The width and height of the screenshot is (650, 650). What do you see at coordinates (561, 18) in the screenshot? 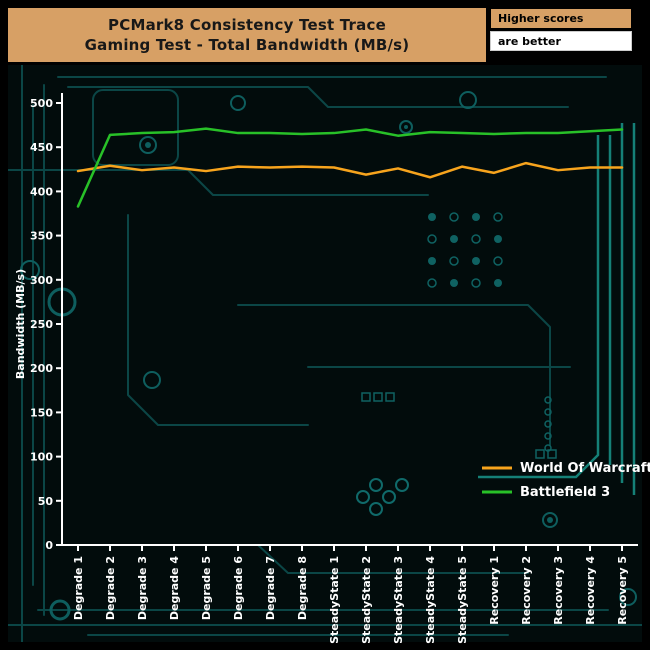
I see `higher-scores-note: Higher scores` at bounding box center [561, 18].